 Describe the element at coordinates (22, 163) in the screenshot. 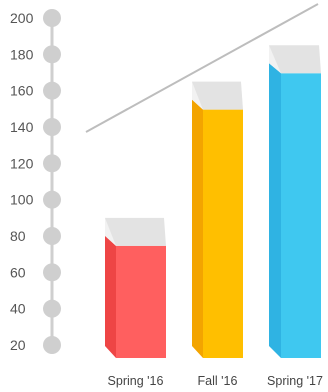

I see `y-tick-label: 120` at that location.